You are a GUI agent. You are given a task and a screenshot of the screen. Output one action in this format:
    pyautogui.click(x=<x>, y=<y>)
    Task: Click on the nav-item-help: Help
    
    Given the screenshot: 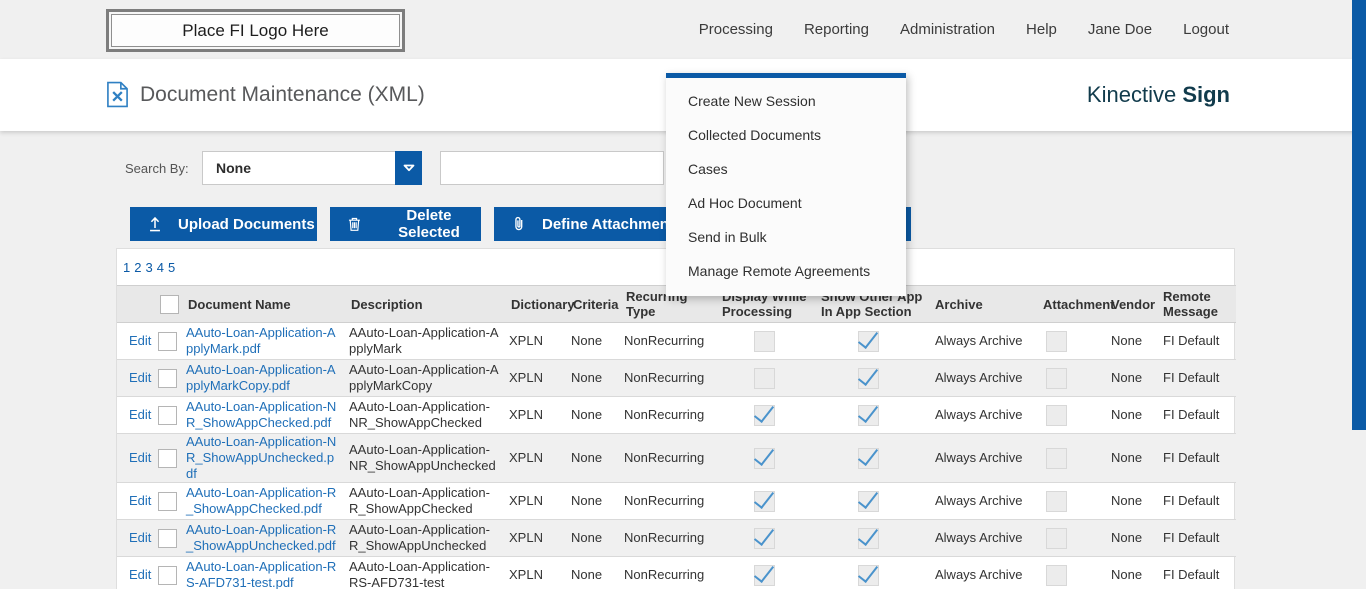 What is the action you would take?
    pyautogui.click(x=1041, y=29)
    